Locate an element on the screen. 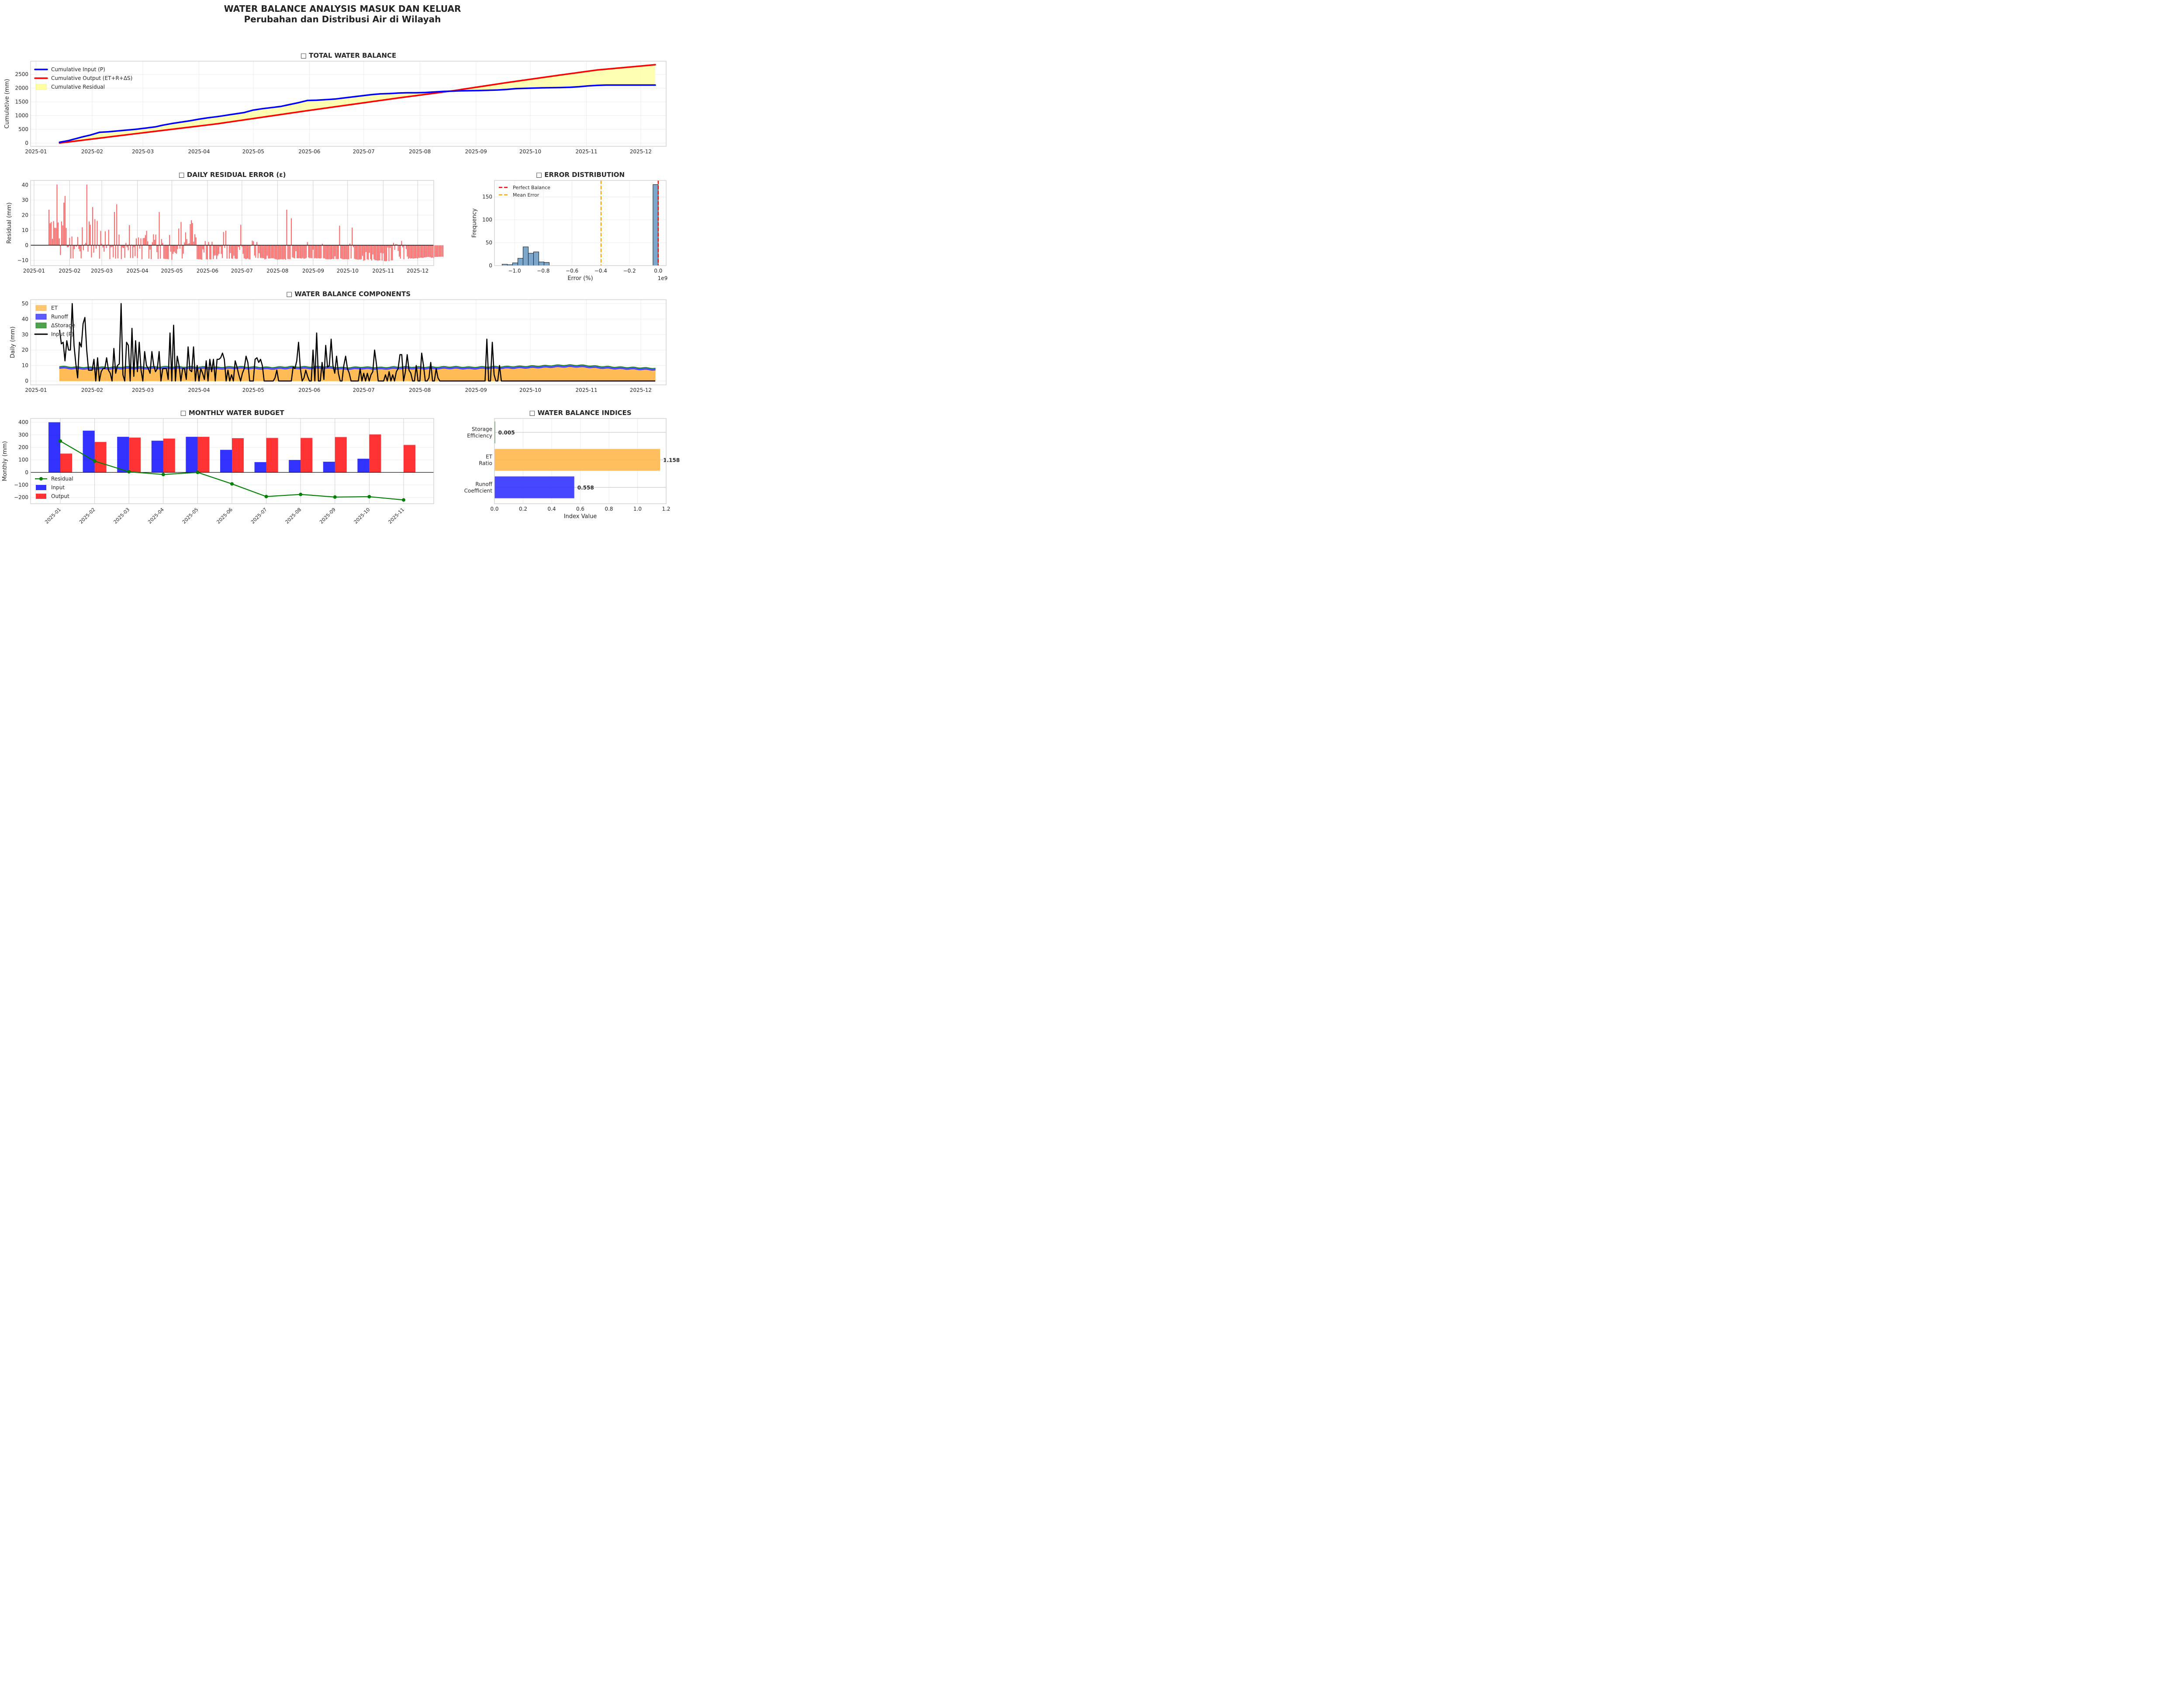  y-category-label: Efficiency is located at coordinates (479, 436).